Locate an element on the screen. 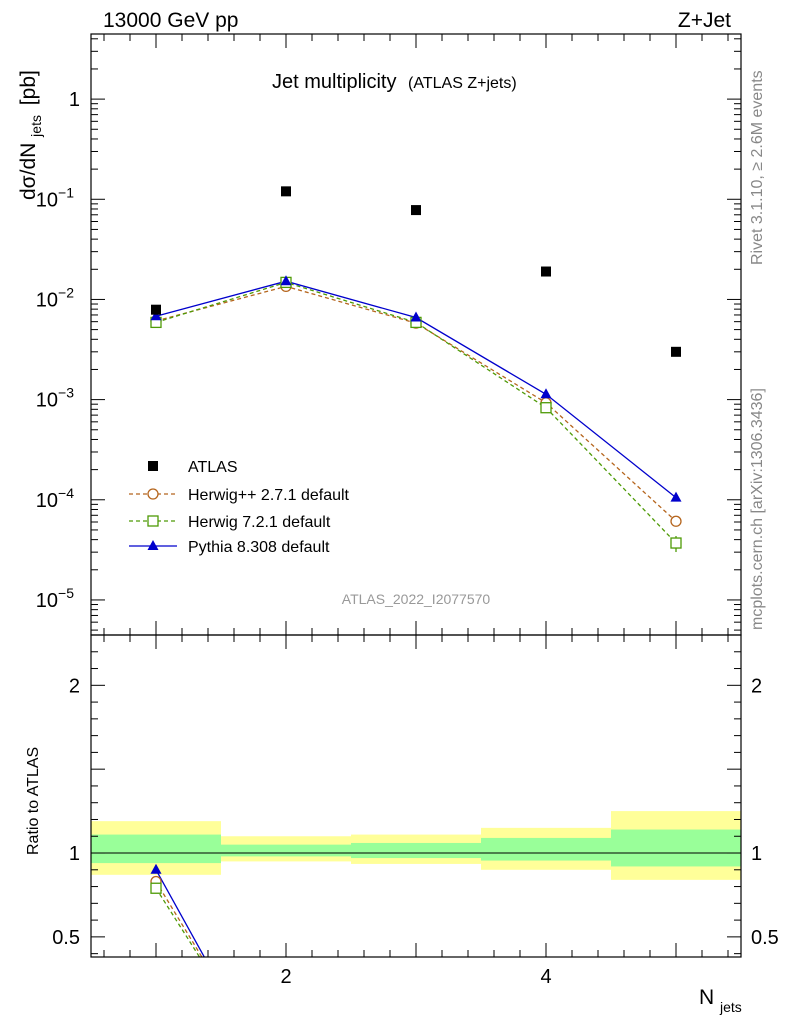  ratio-y-tick-label: 2 is located at coordinates (74, 686).